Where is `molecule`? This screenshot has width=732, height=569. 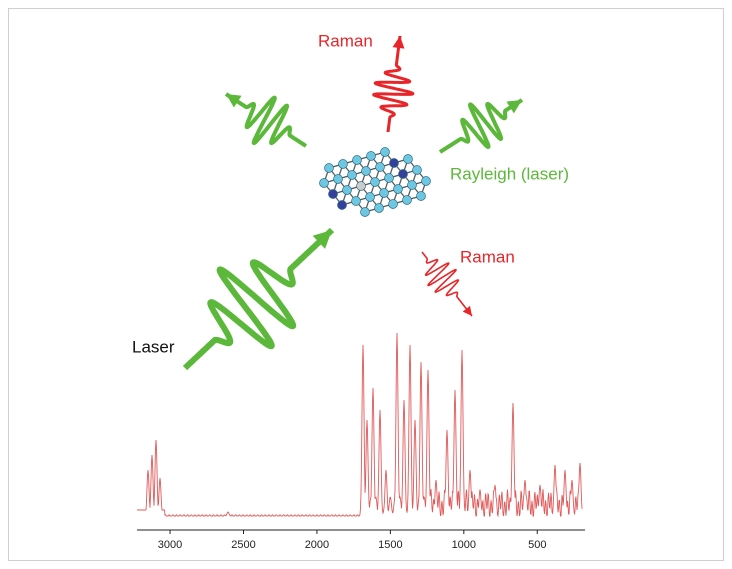
molecule is located at coordinates (375, 182).